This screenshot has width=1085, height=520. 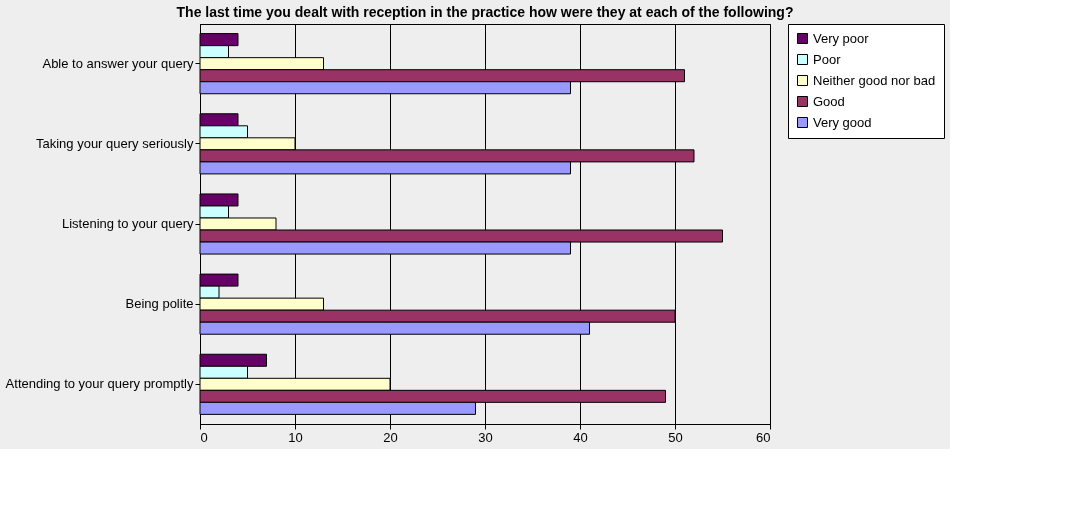 What do you see at coordinates (159, 304) in the screenshot?
I see `y-tick-label: Being polite` at bounding box center [159, 304].